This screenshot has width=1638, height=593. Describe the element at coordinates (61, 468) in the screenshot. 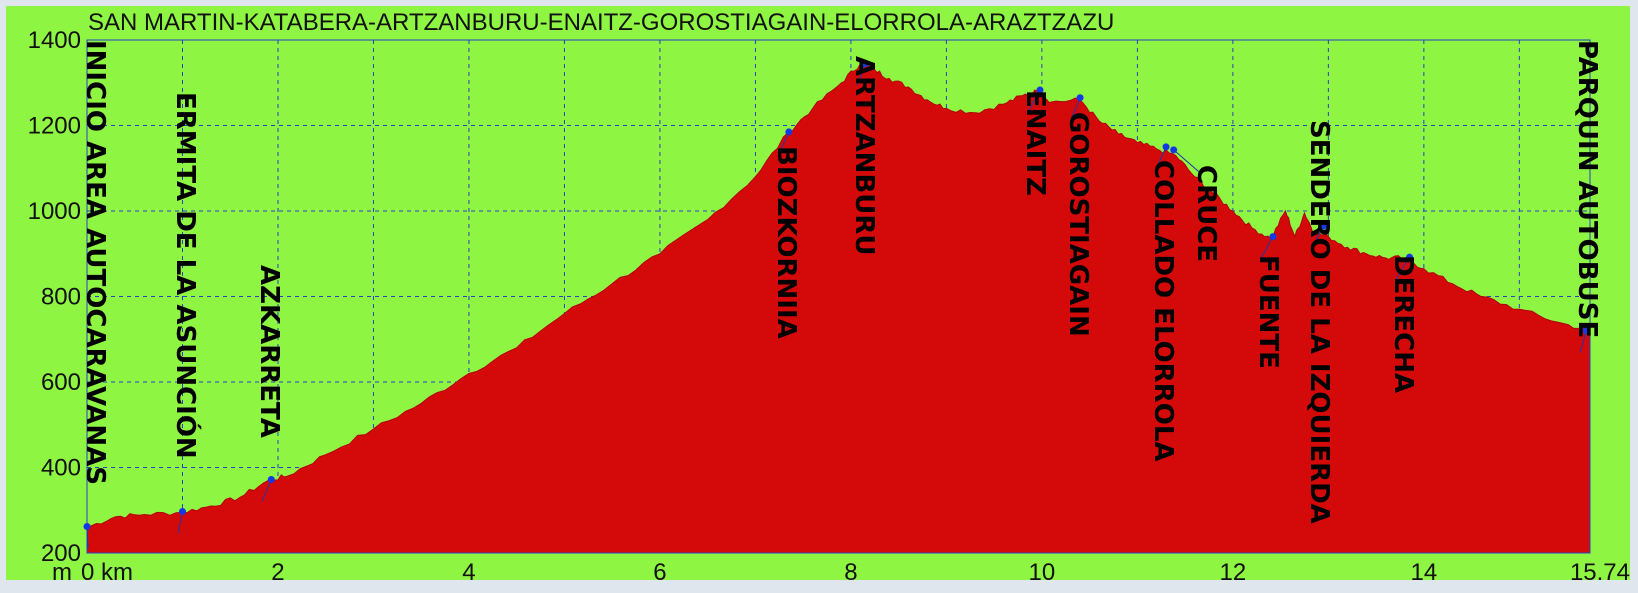

I see `y-tick-label: 400` at that location.